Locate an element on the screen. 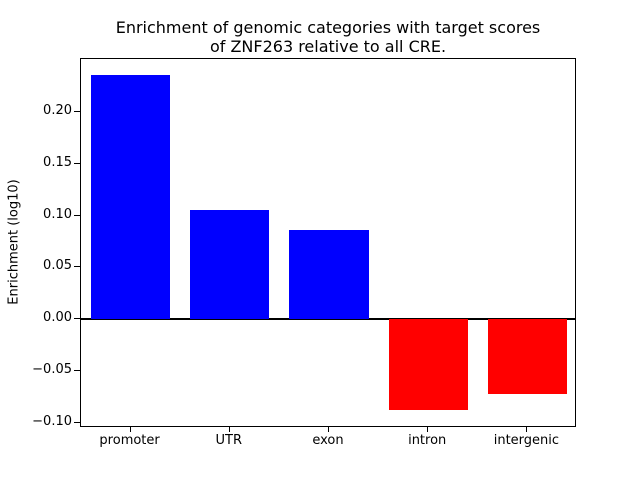 The height and width of the screenshot is (480, 640). y-tick-label: 0.05 is located at coordinates (57, 266).